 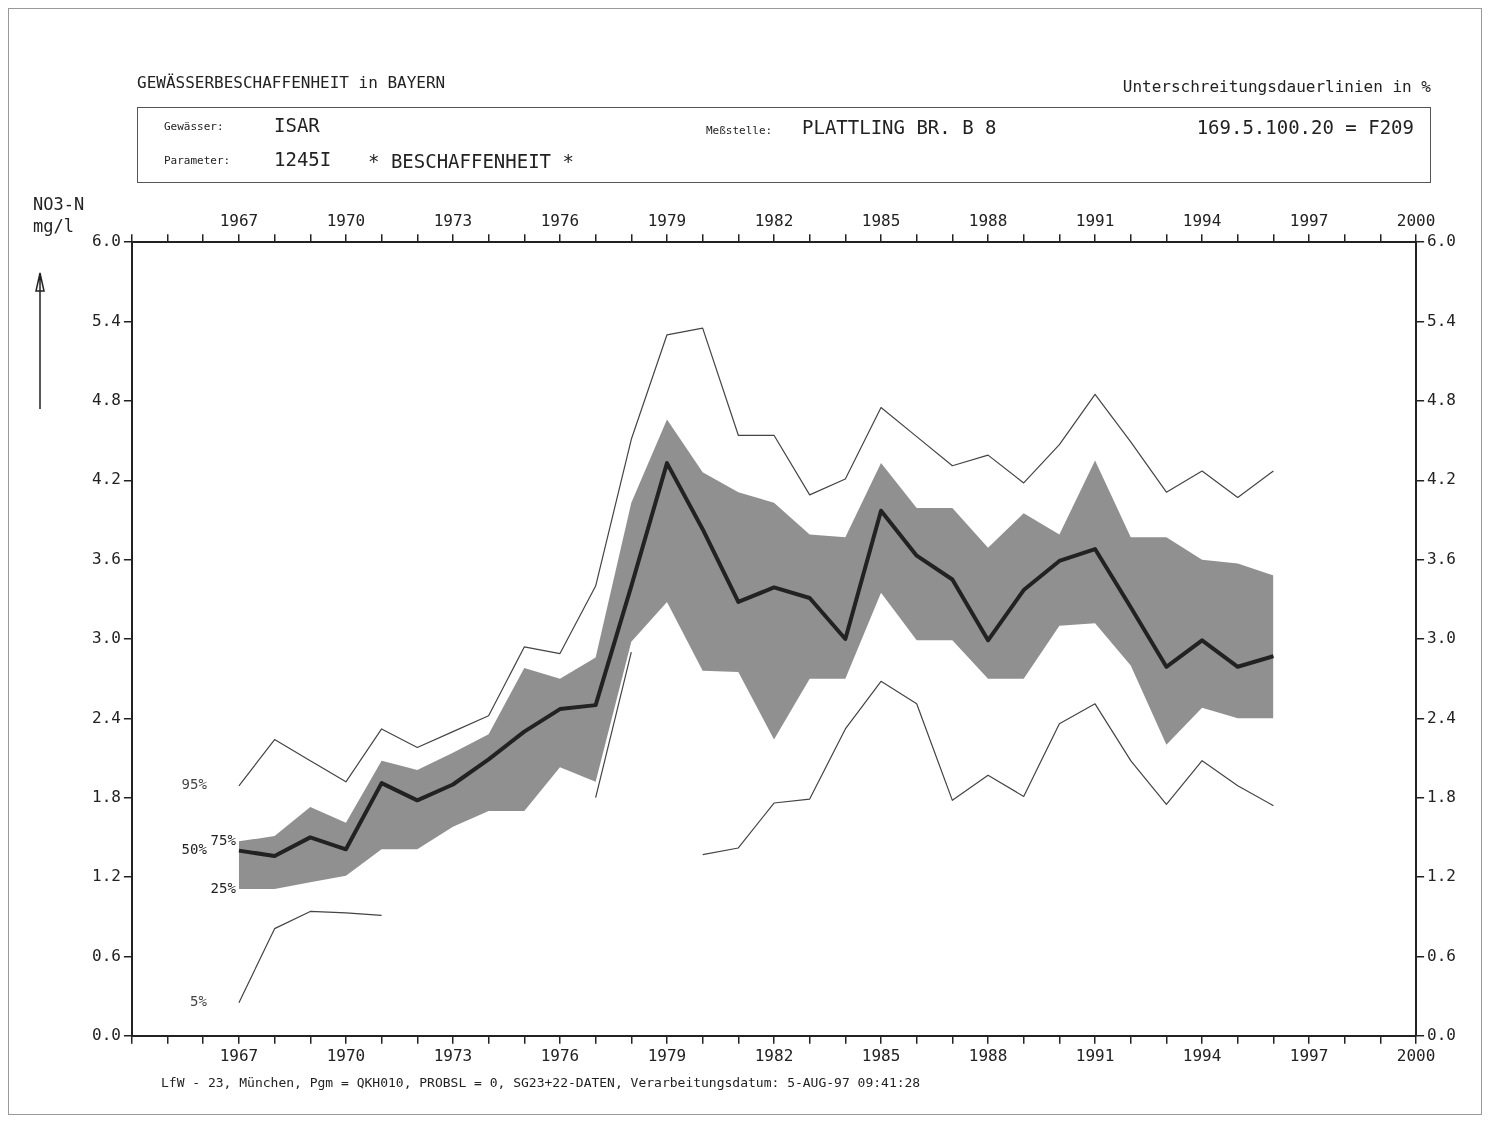 I want to click on y2-tick-label: 5.4, so click(x=1442, y=320).